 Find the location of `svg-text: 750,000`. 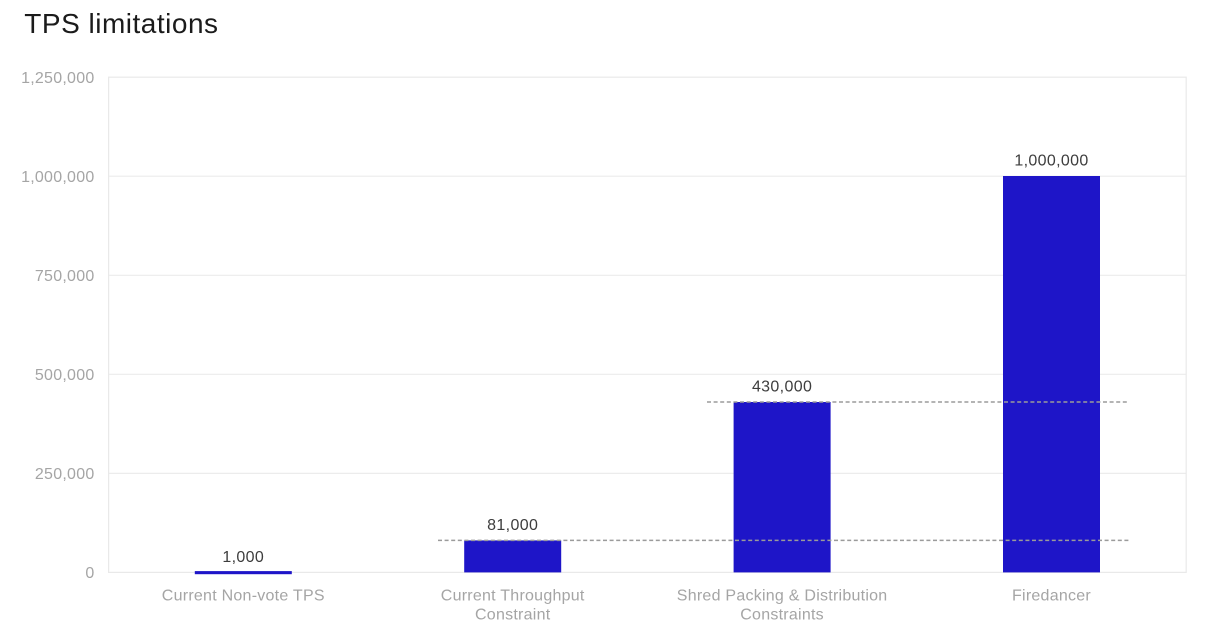

svg-text: 750,000 is located at coordinates (65, 276).